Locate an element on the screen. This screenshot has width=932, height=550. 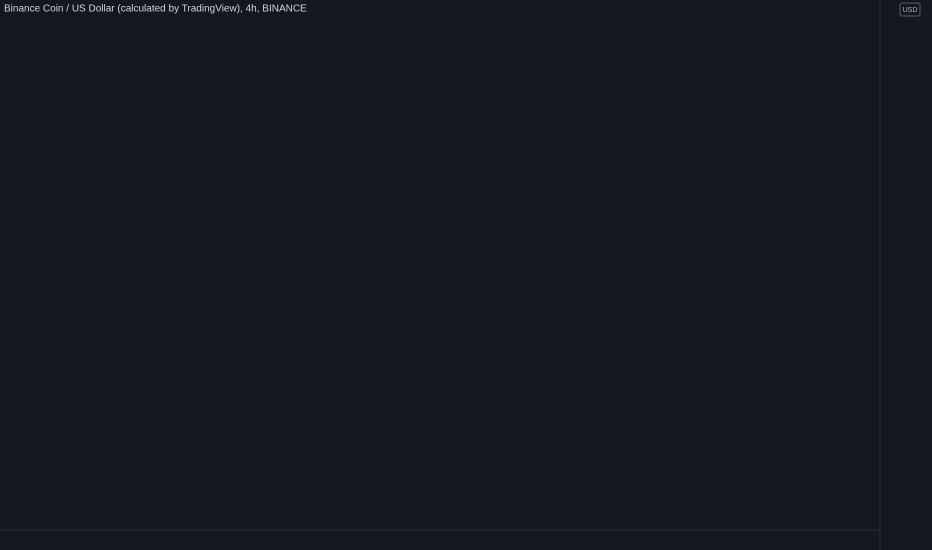
currency-box is located at coordinates (910, 9).